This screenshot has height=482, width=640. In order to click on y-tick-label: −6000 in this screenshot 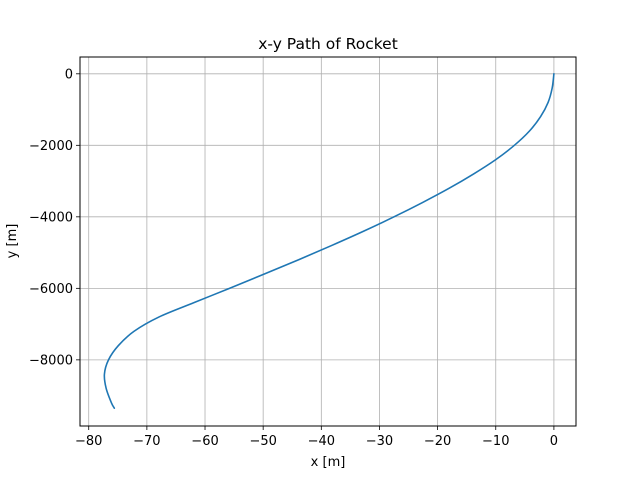, I will do `click(51, 289)`.